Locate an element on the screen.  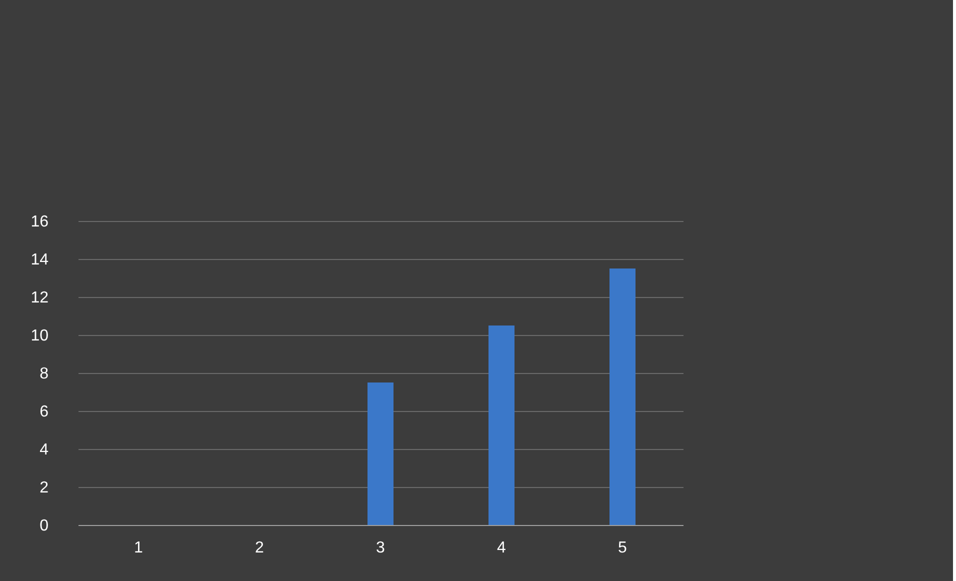
x-tick-label: 2 is located at coordinates (259, 548).